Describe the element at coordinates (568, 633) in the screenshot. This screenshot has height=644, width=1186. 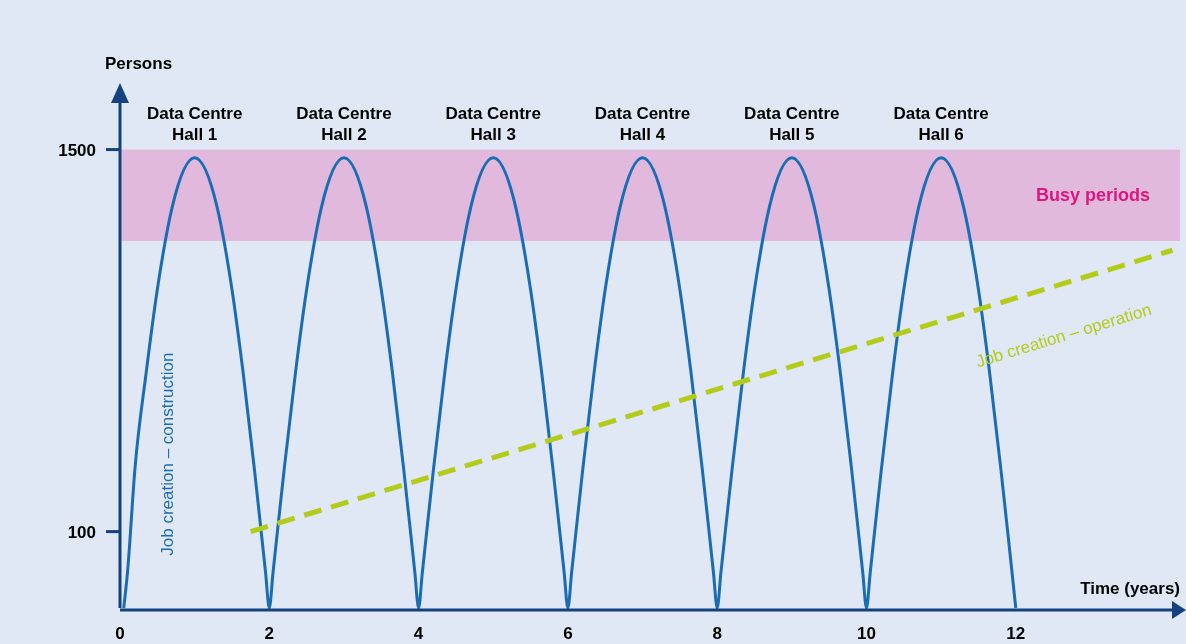
I see `x-tick-label: 6` at that location.